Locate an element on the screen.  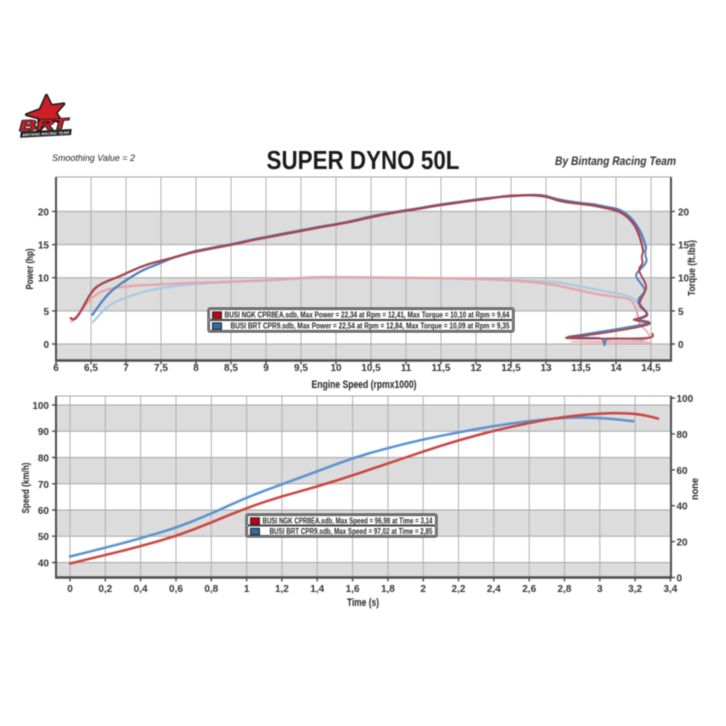
svg-text: 1,8 is located at coordinates (388, 589).